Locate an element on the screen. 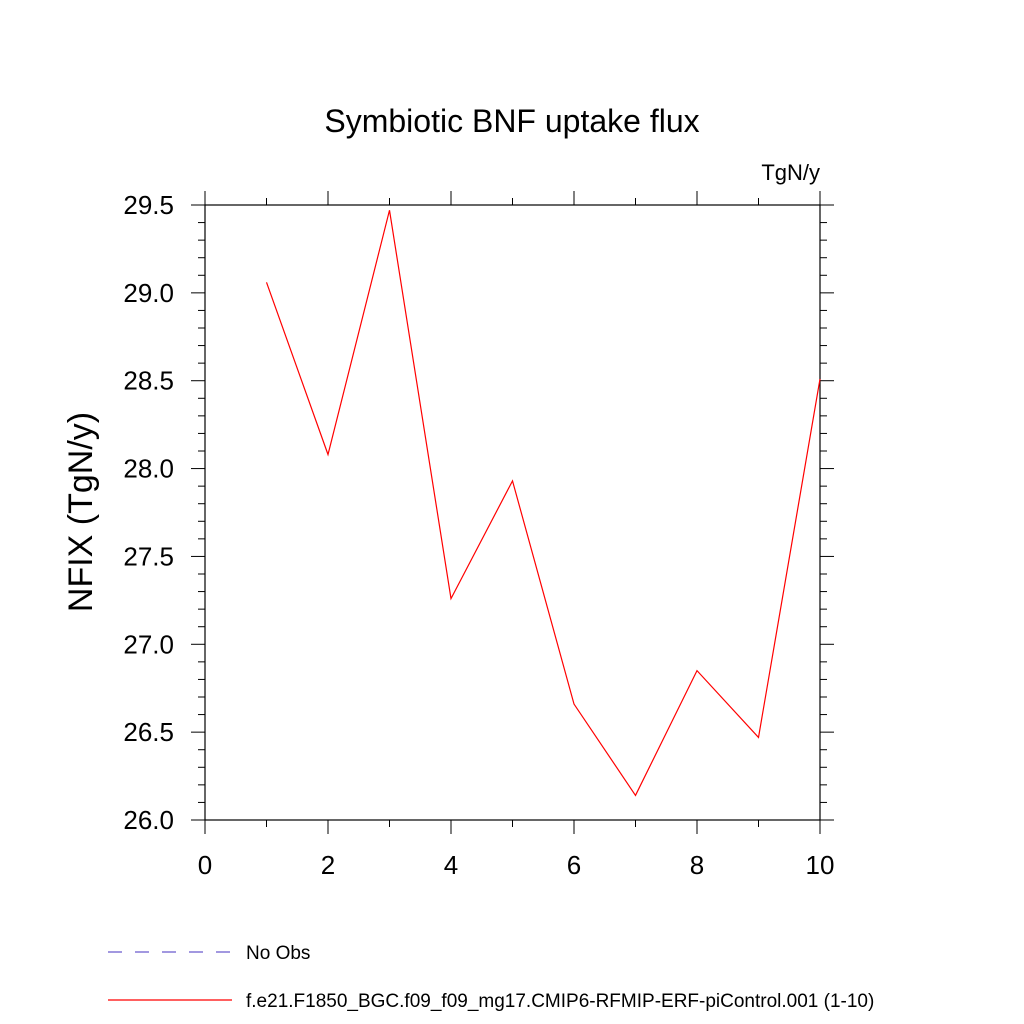  x-tick-label: 2 is located at coordinates (328, 865).